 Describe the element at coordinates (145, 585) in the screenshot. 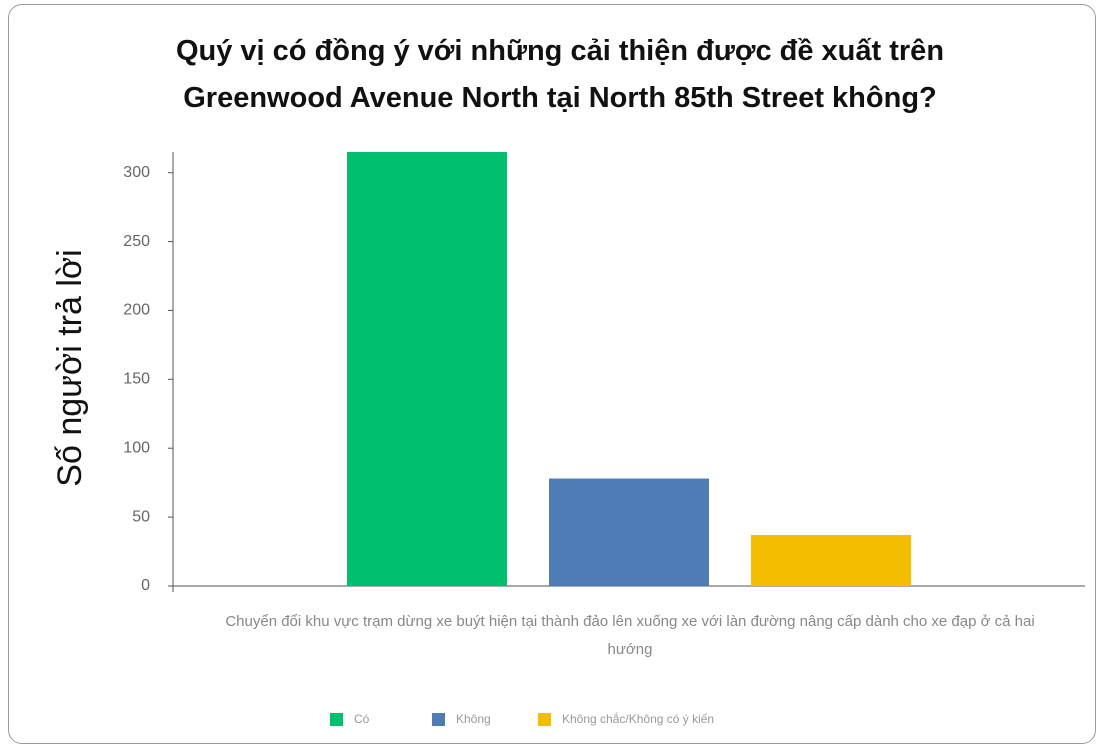

I see `y-tick-label: 0` at that location.